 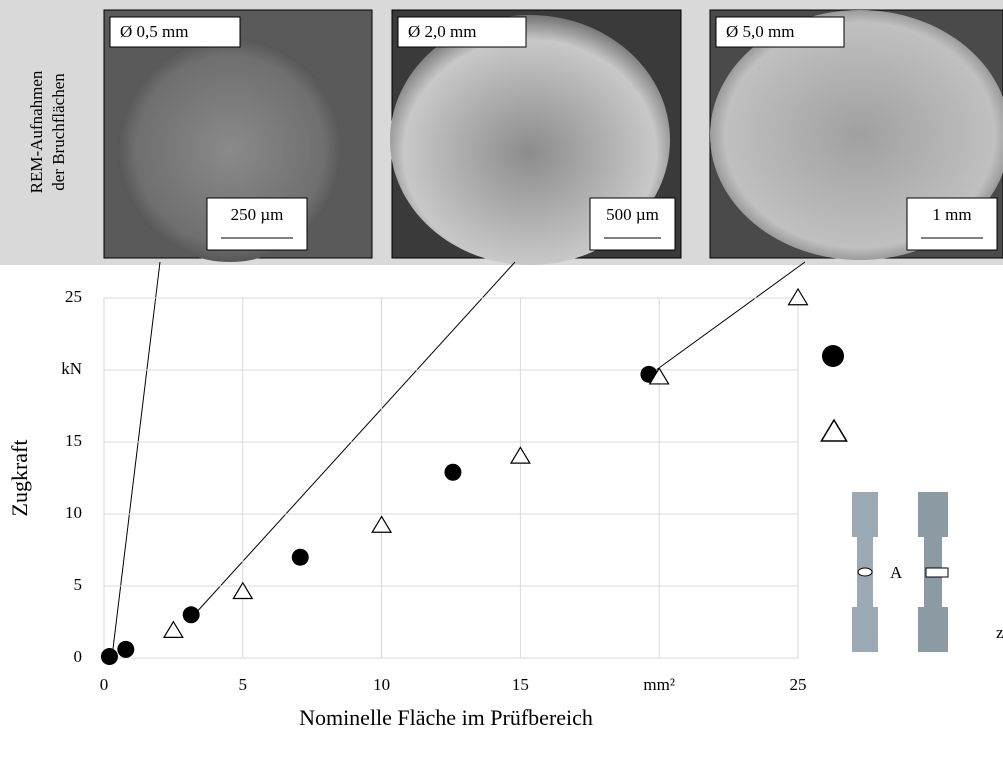 I want to click on specimen-flat, so click(x=933, y=572).